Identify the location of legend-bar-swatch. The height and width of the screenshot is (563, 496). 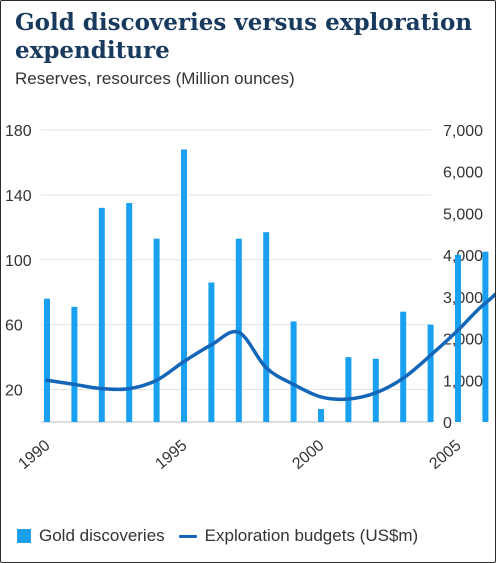
(24, 536).